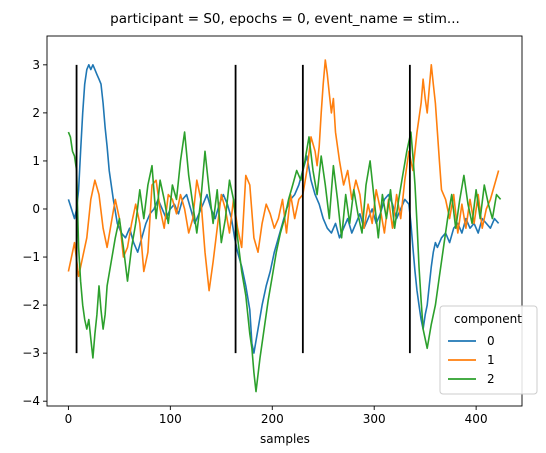 The width and height of the screenshot is (546, 453). What do you see at coordinates (488, 319) in the screenshot?
I see `legend-title: component` at bounding box center [488, 319].